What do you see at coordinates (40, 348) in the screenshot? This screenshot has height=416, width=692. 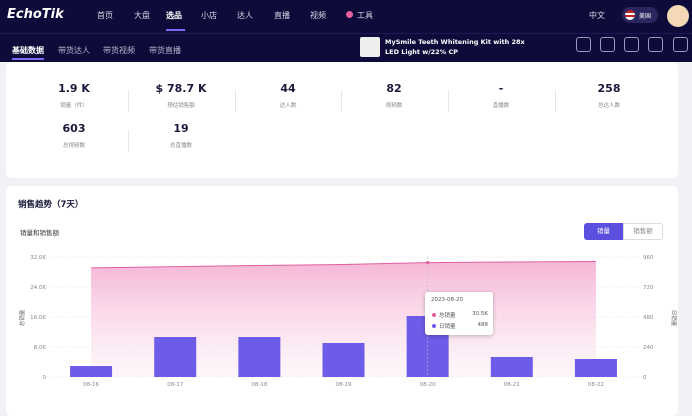 I see `y-tick-label: 8.0K` at bounding box center [40, 348].